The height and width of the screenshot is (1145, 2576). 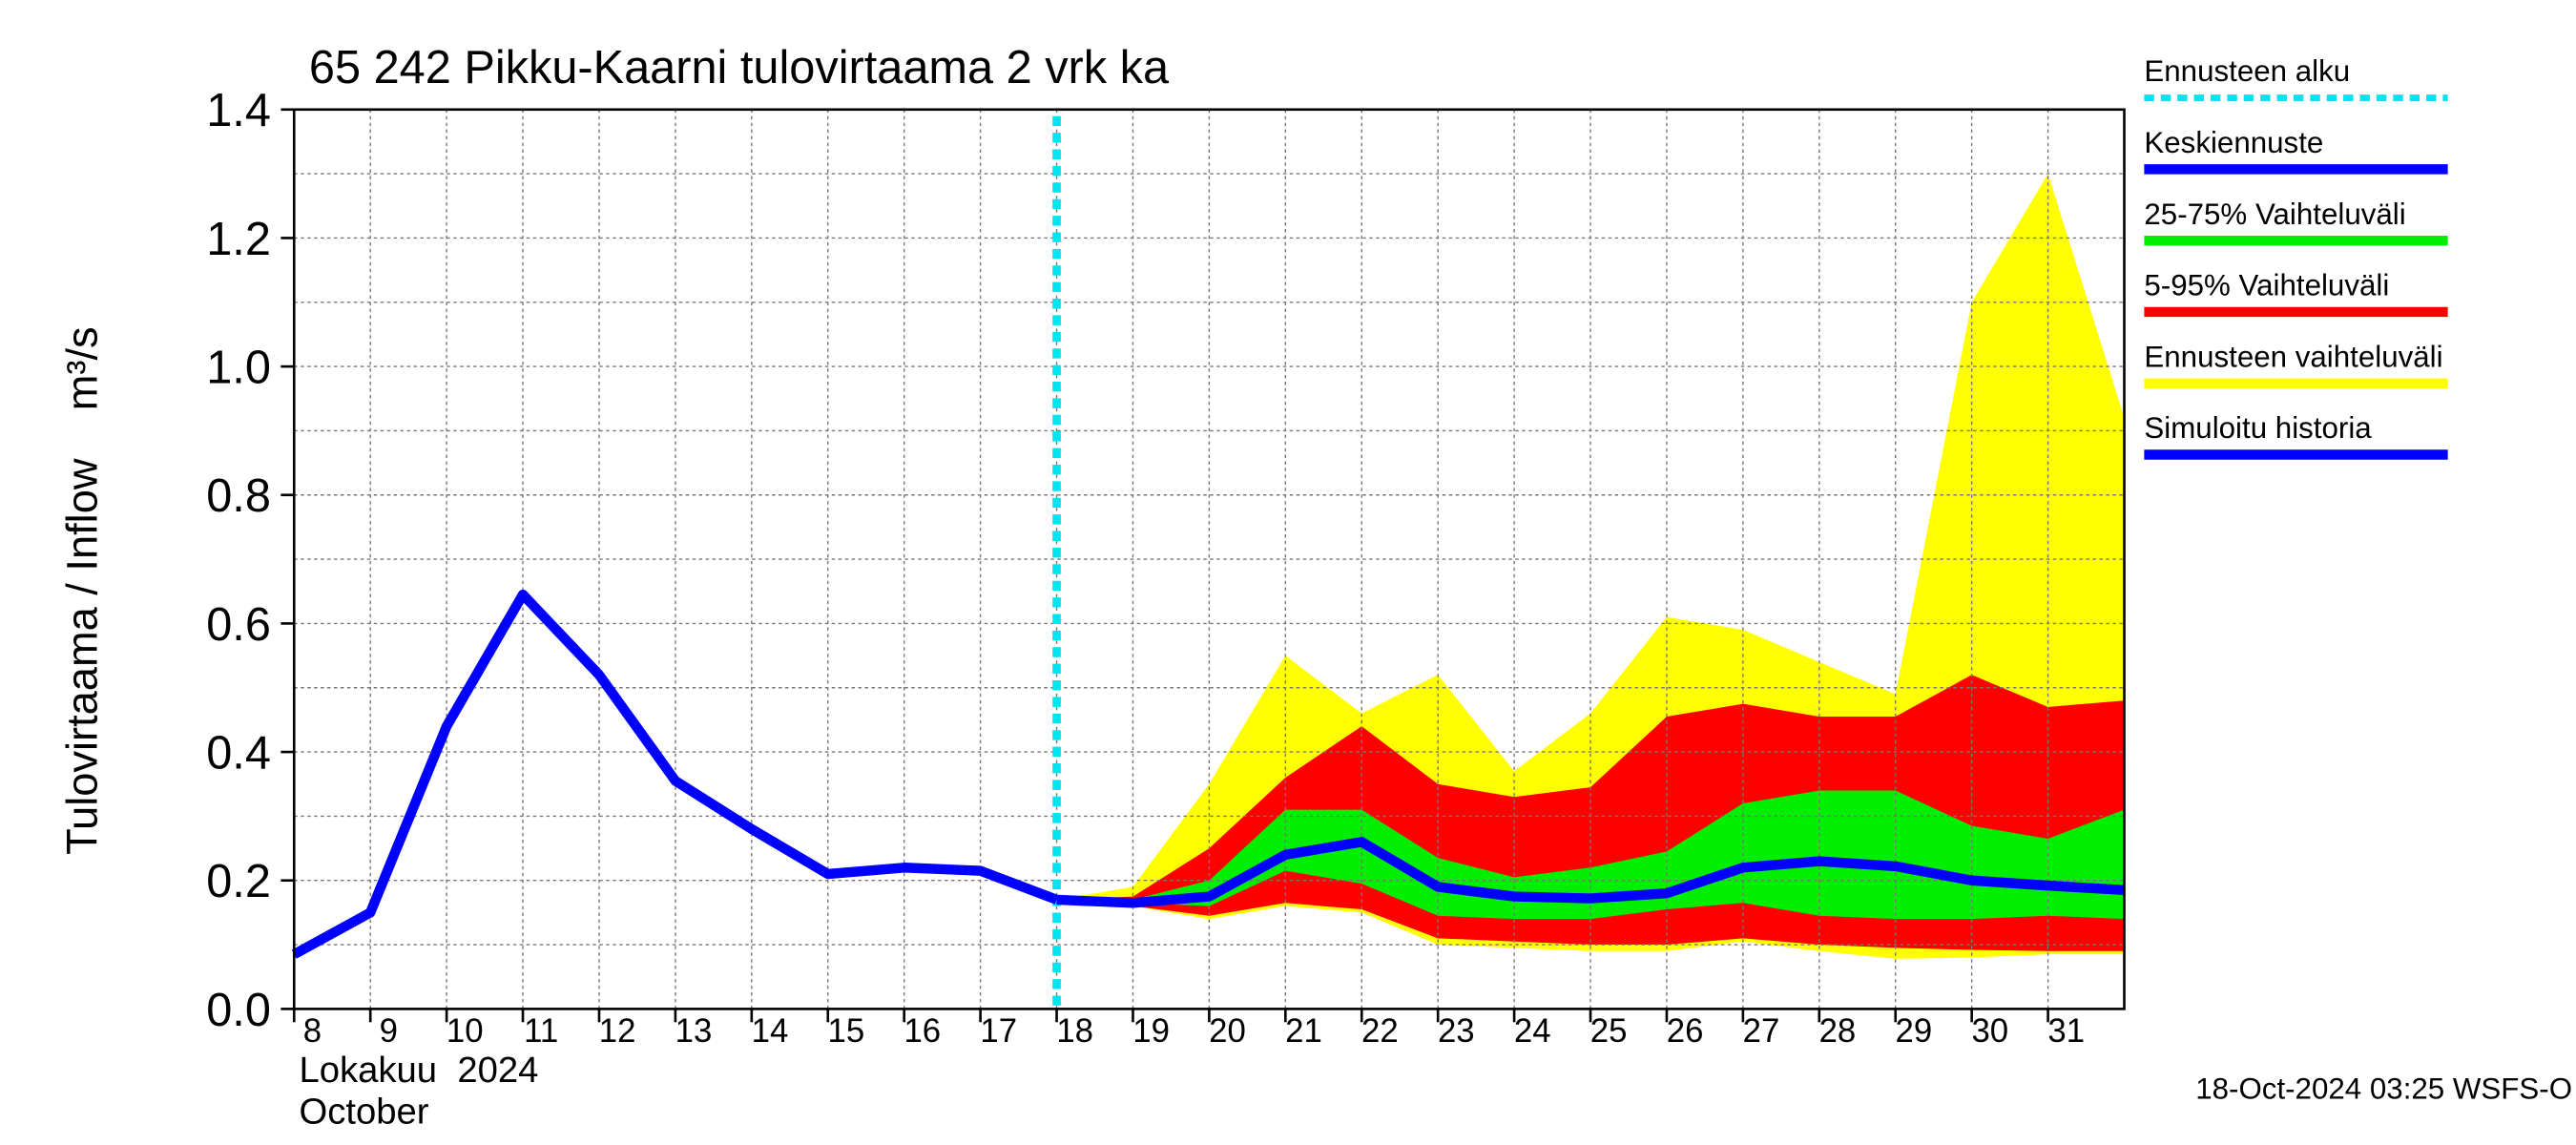 I want to click on x-tick-label: 18, so click(x=1074, y=1031).